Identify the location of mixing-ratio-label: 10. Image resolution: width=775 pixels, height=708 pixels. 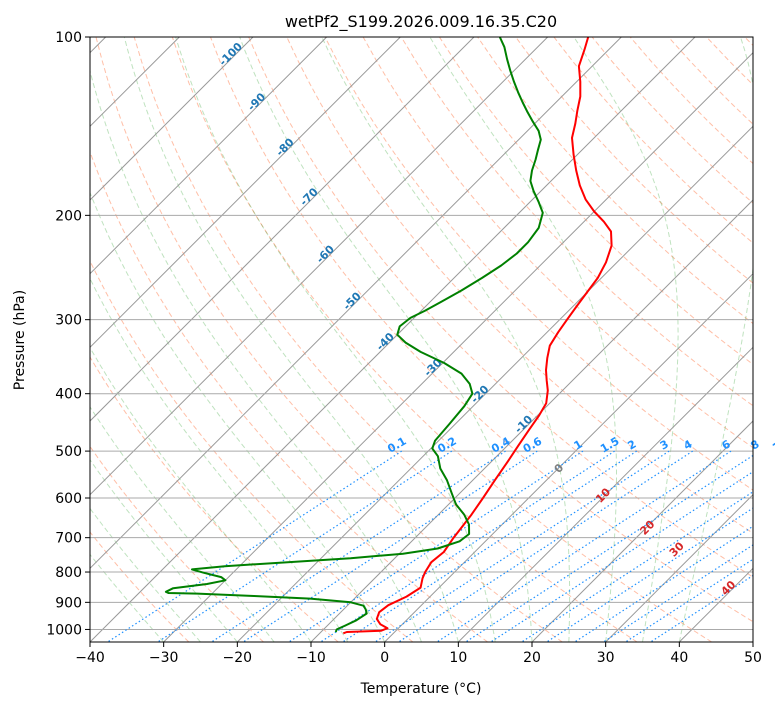
(772, 444).